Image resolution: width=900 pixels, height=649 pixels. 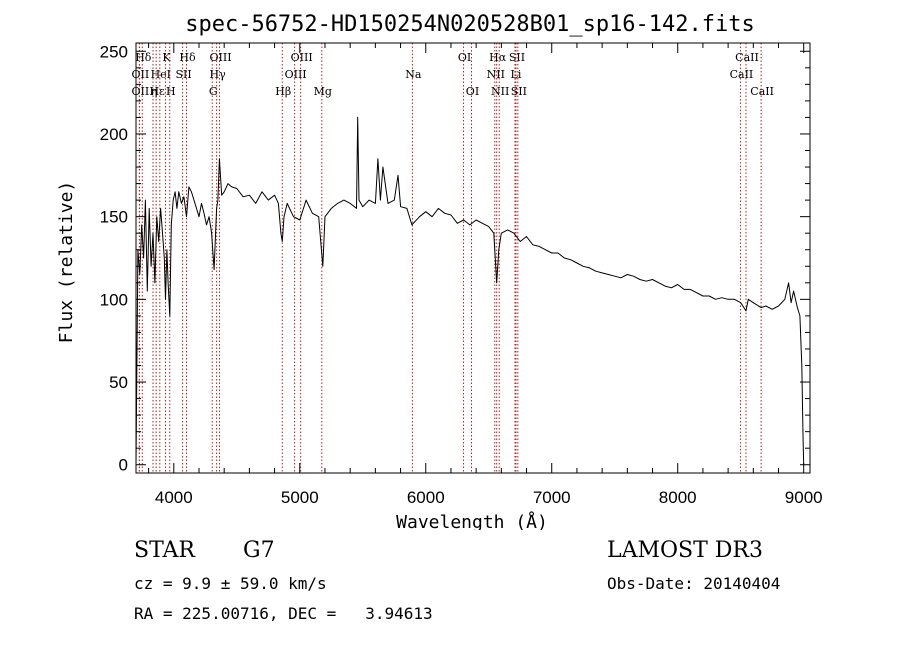 What do you see at coordinates (413, 74) in the screenshot?
I see `line-marker-label: Na` at bounding box center [413, 74].